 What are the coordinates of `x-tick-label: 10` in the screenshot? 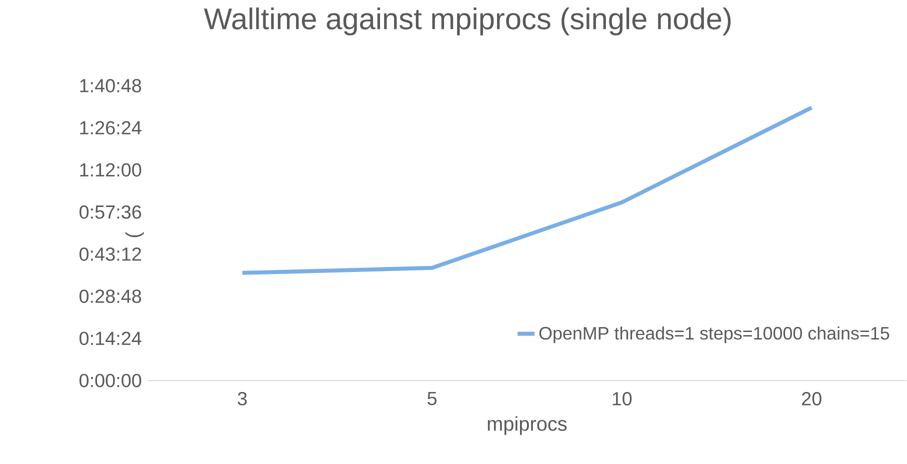 It's located at (622, 399).